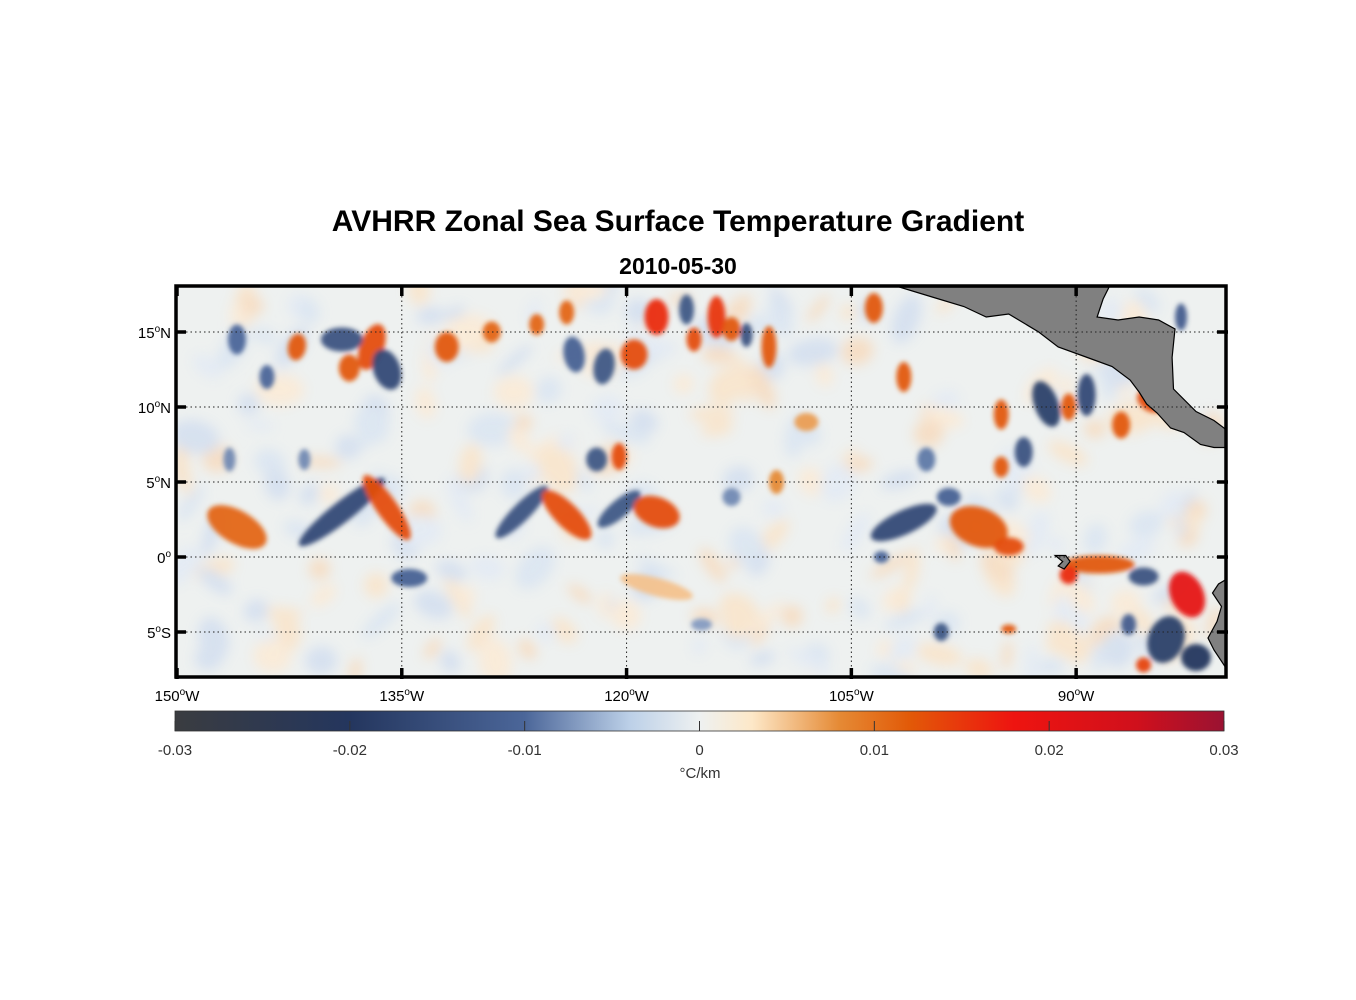  I want to click on lat-label: 5oN, so click(158, 483).